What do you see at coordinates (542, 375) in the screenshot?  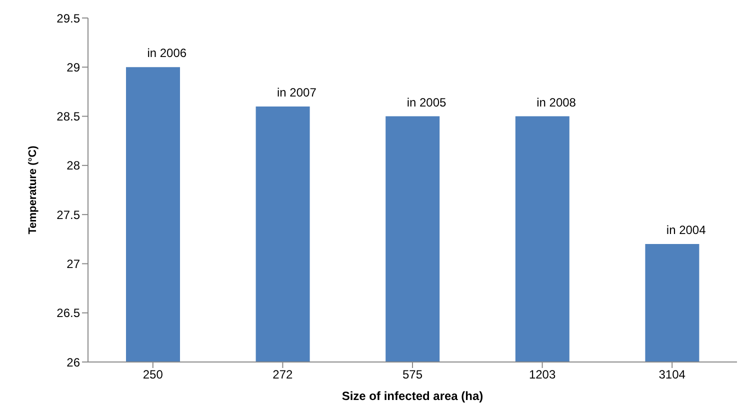 I see `x-tick-label: 1203` at bounding box center [542, 375].